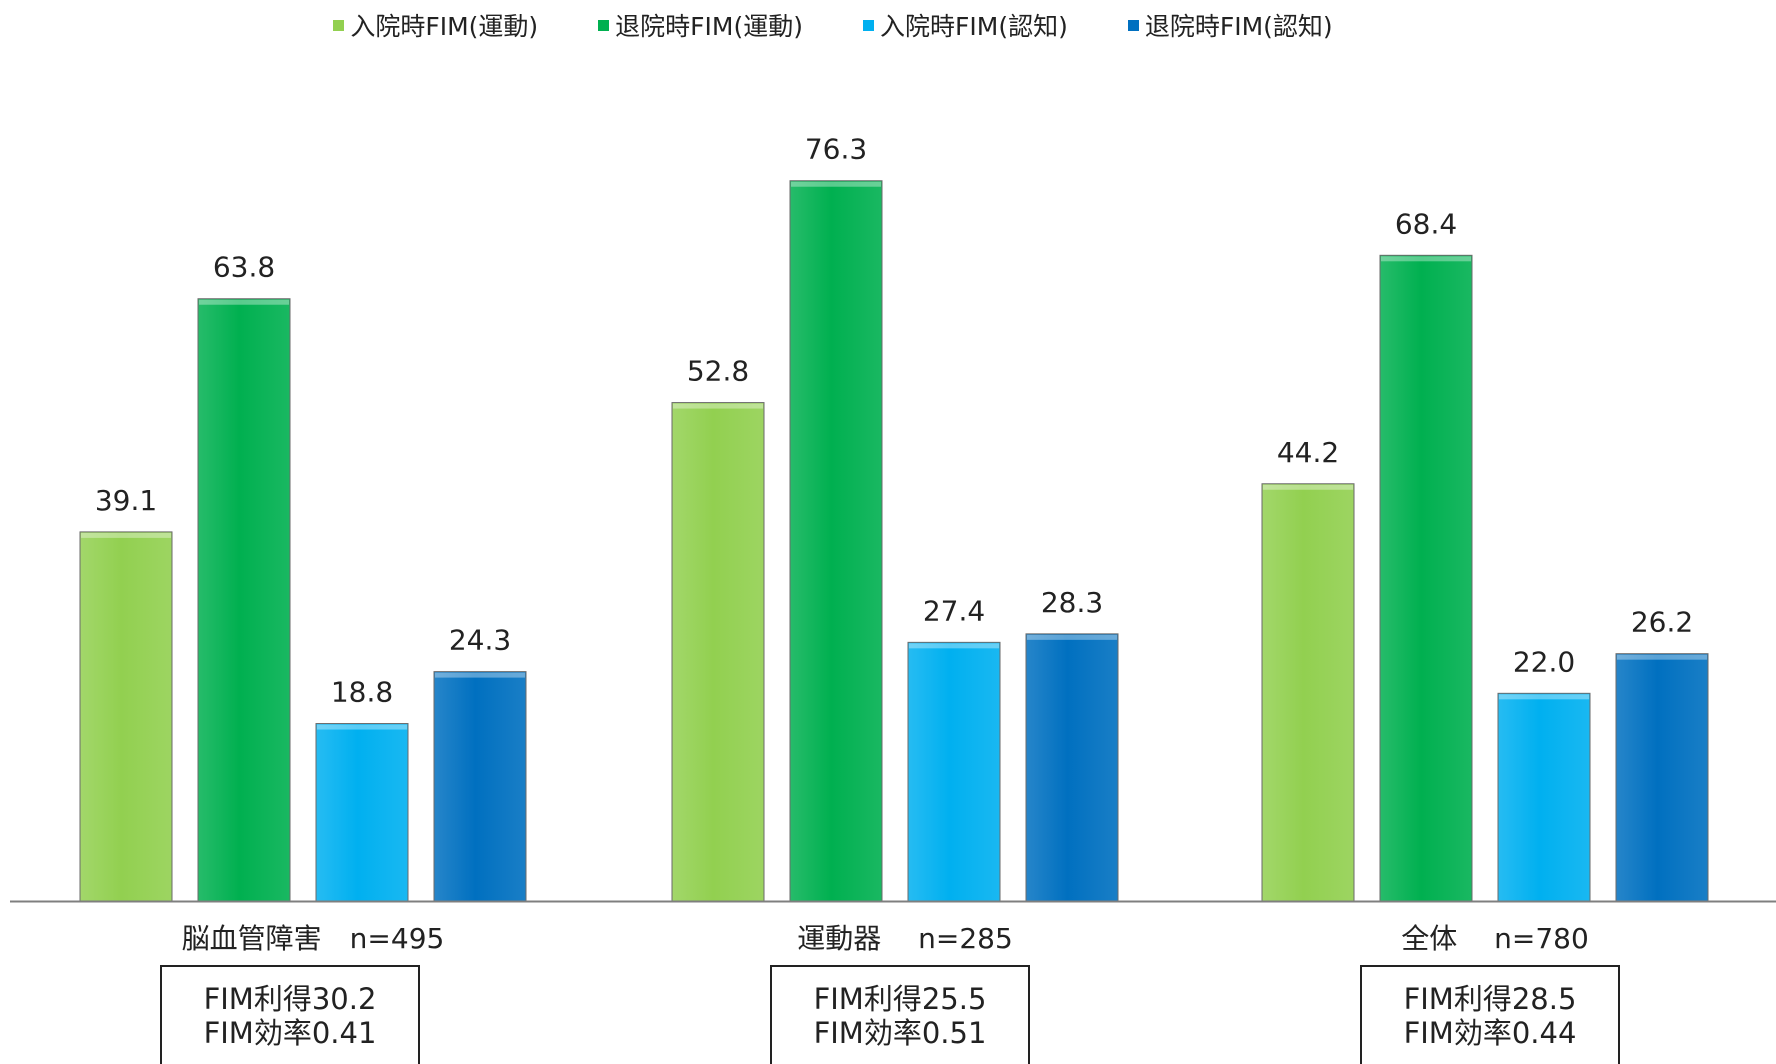 Image resolution: width=1776 pixels, height=1064 pixels. I want to click on bar-overall-discharge-motor, so click(1426, 578).